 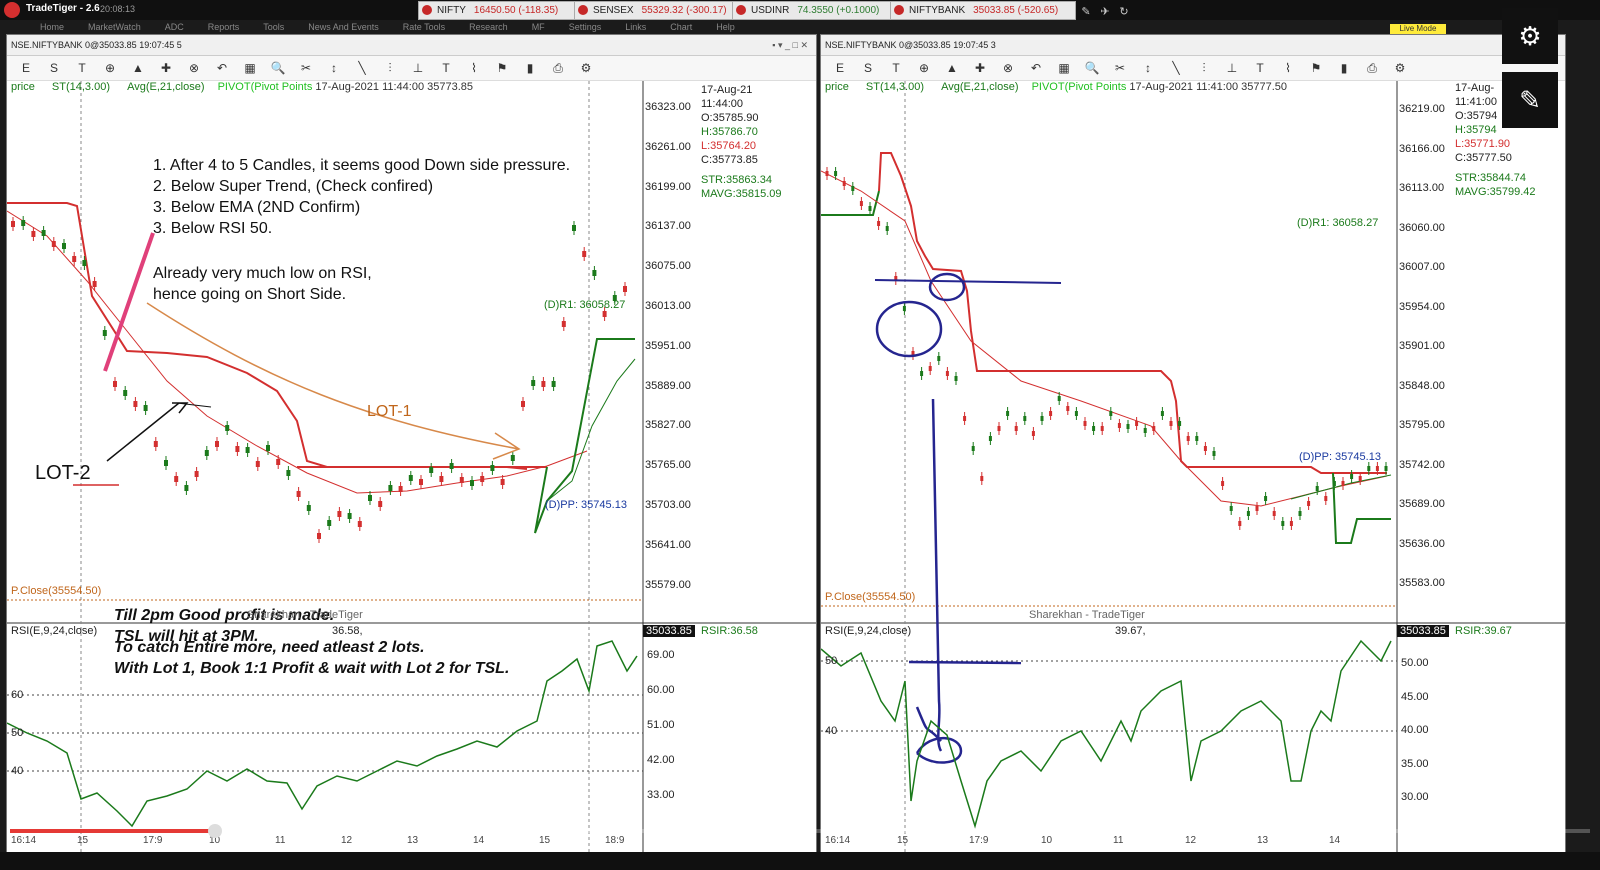 What do you see at coordinates (497, 10) in the screenshot?
I see `ticker-nifty: NIFTY 16450.50 (-118.35)` at bounding box center [497, 10].